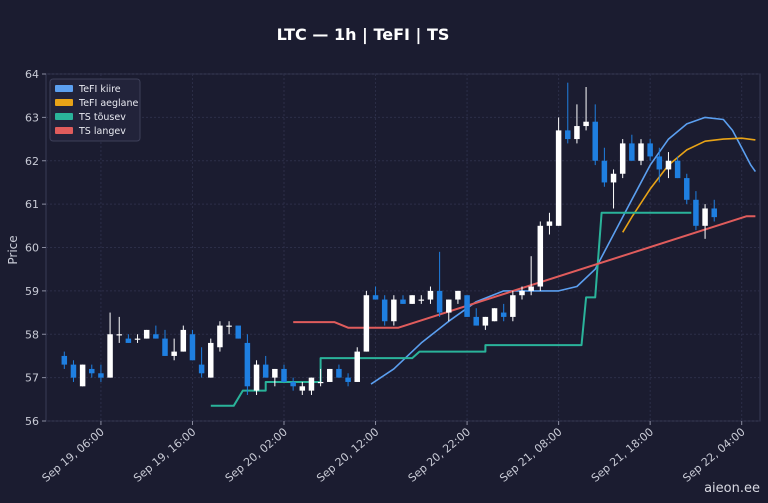 Image resolution: width=768 pixels, height=503 pixels. What do you see at coordinates (32, 334) in the screenshot?
I see `y-tick-label: 58` at bounding box center [32, 334].